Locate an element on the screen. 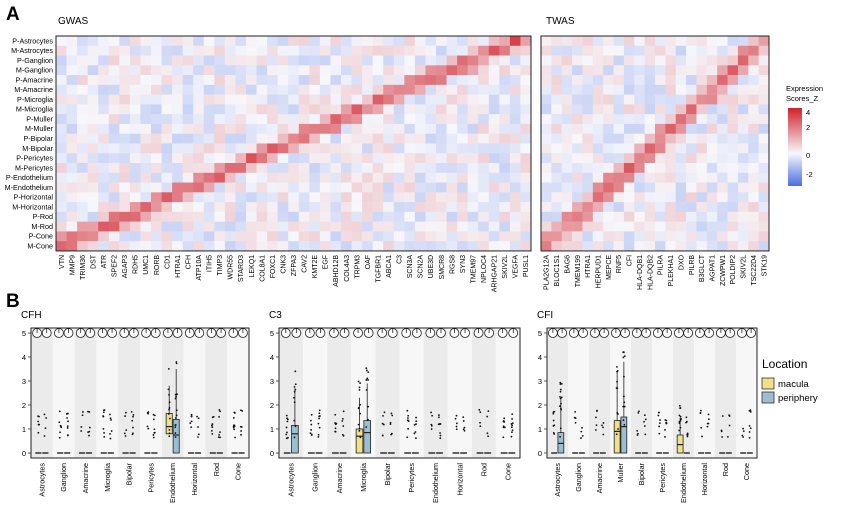  column-label: PLEKHA1 is located at coordinates (671, 271).